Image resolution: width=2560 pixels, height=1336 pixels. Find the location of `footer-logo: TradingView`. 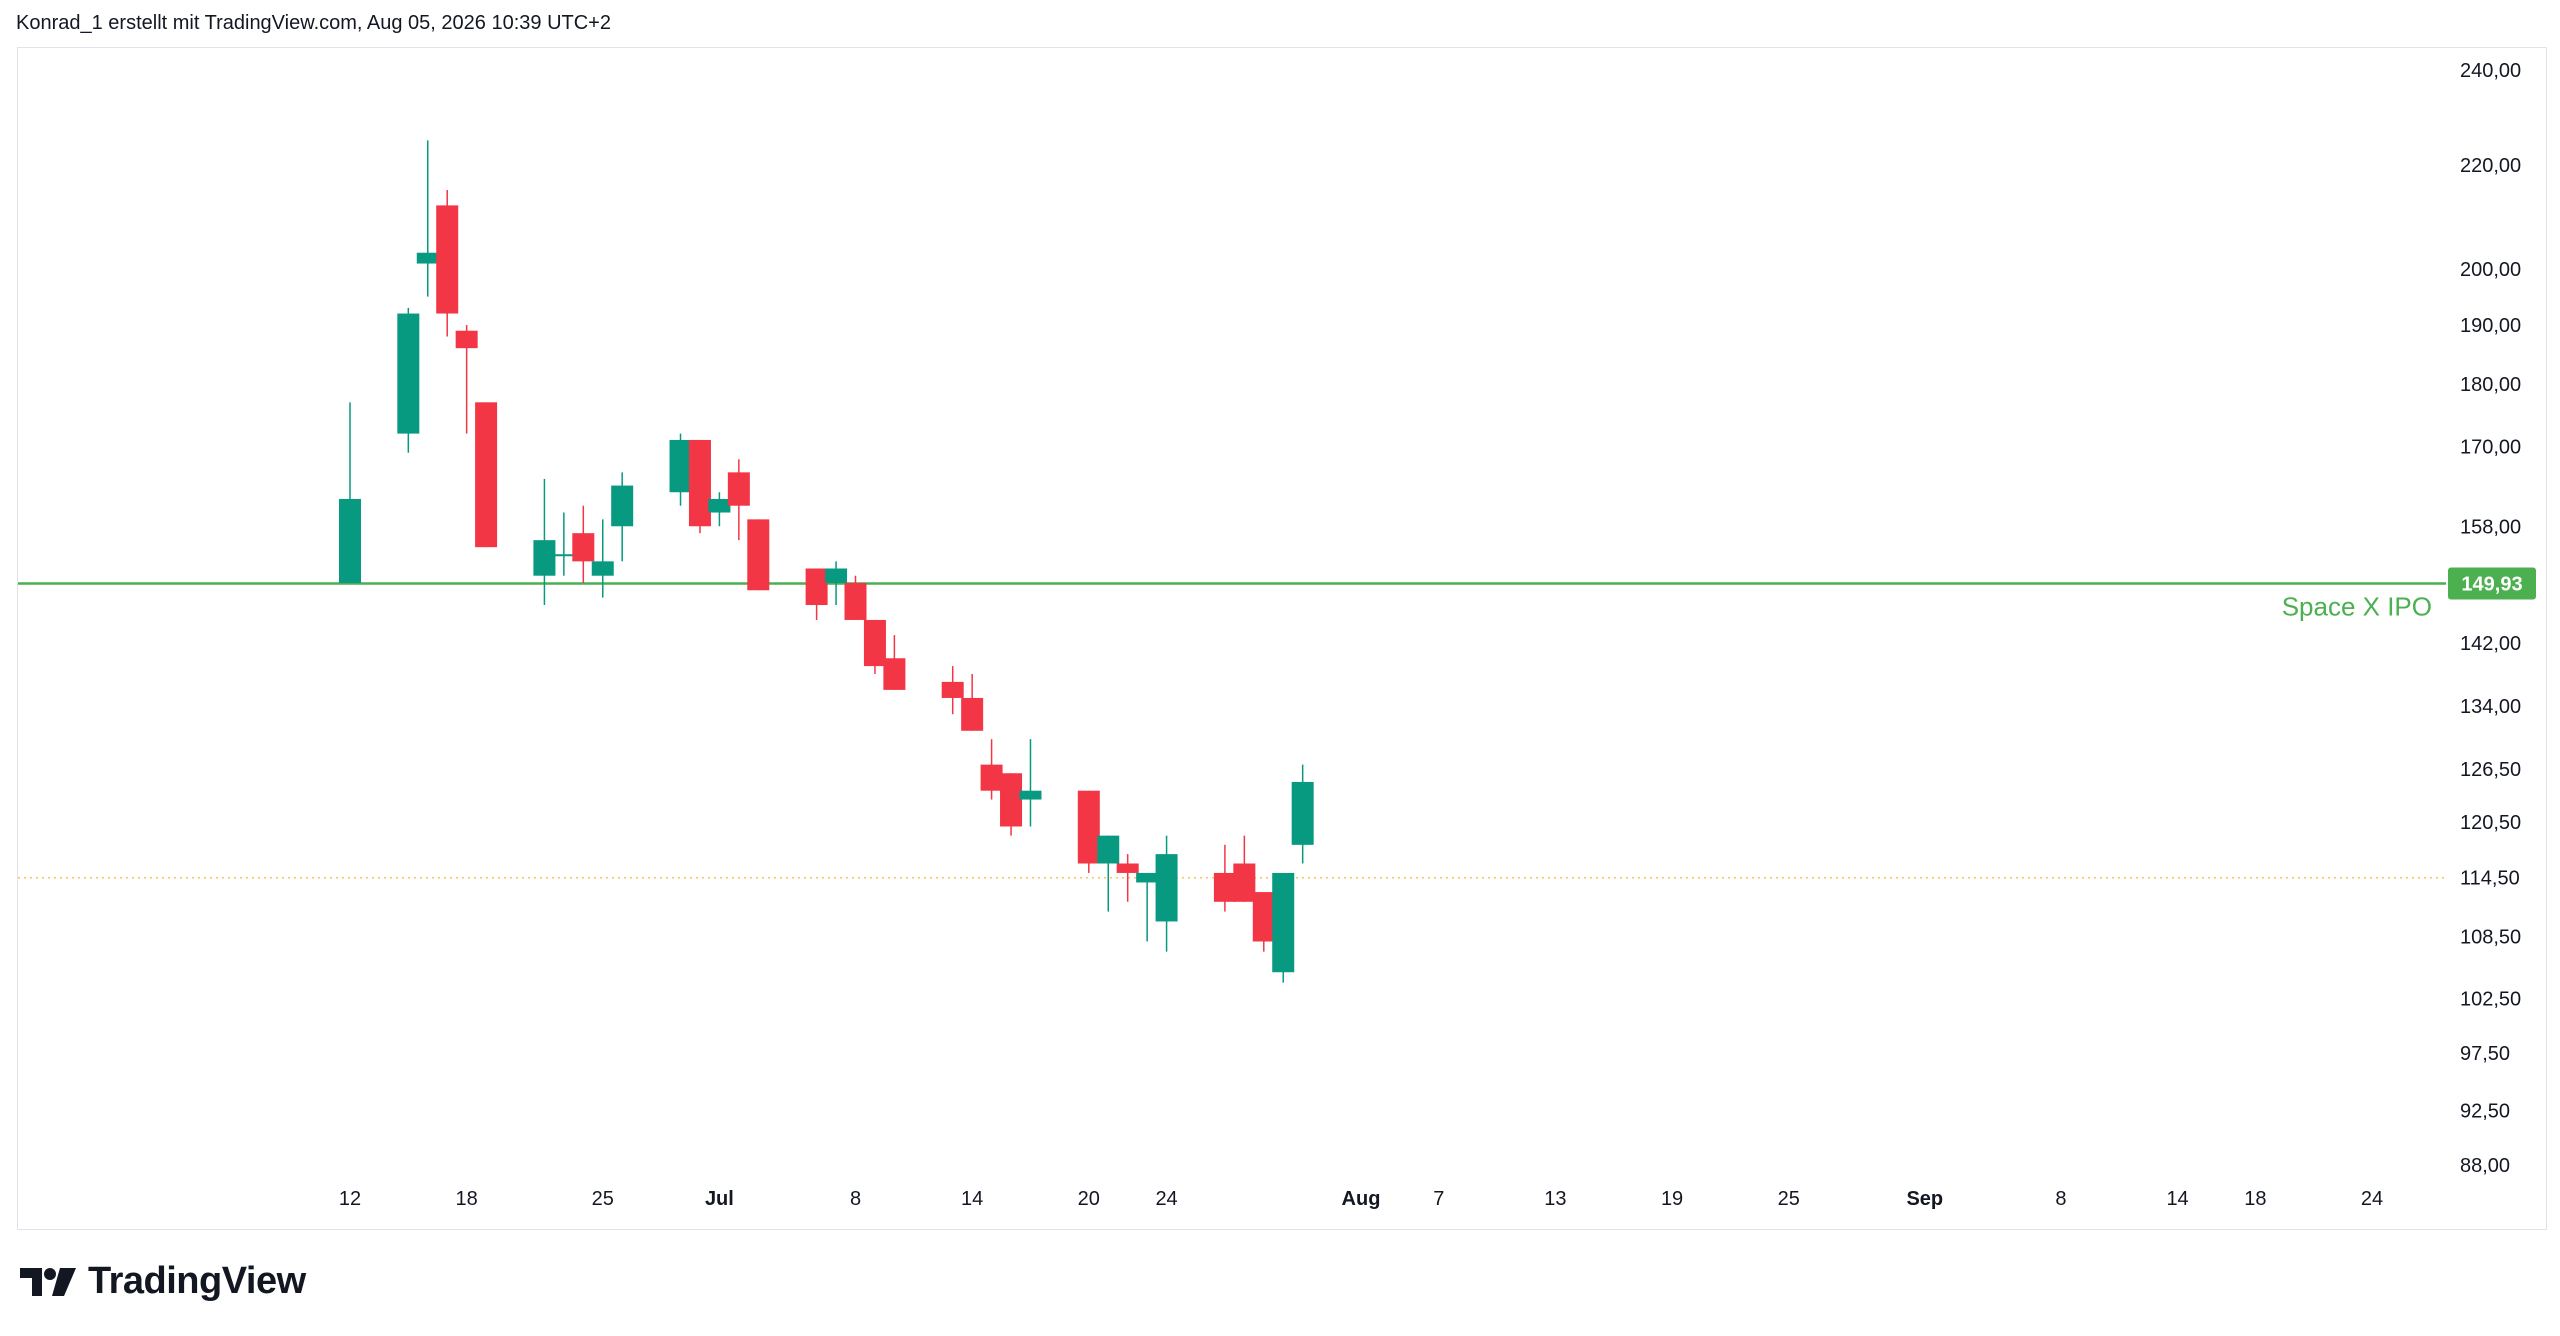

footer-logo: TradingView is located at coordinates (163, 1281).